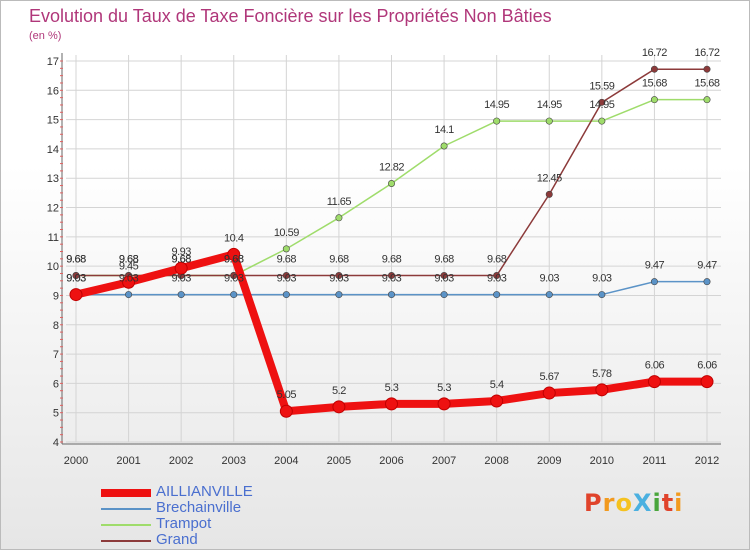 This screenshot has height=550, width=750. What do you see at coordinates (549, 461) in the screenshot?
I see `x-tick-label: 2009` at bounding box center [549, 461].